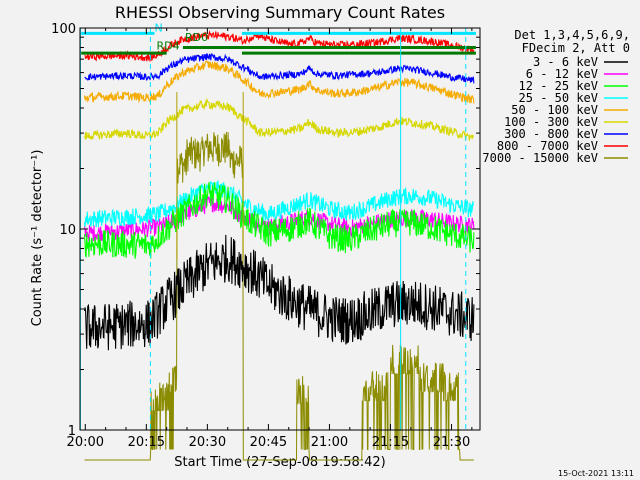  What do you see at coordinates (268, 442) in the screenshot?
I see `x-tick-label: 20:45` at bounding box center [268, 442].